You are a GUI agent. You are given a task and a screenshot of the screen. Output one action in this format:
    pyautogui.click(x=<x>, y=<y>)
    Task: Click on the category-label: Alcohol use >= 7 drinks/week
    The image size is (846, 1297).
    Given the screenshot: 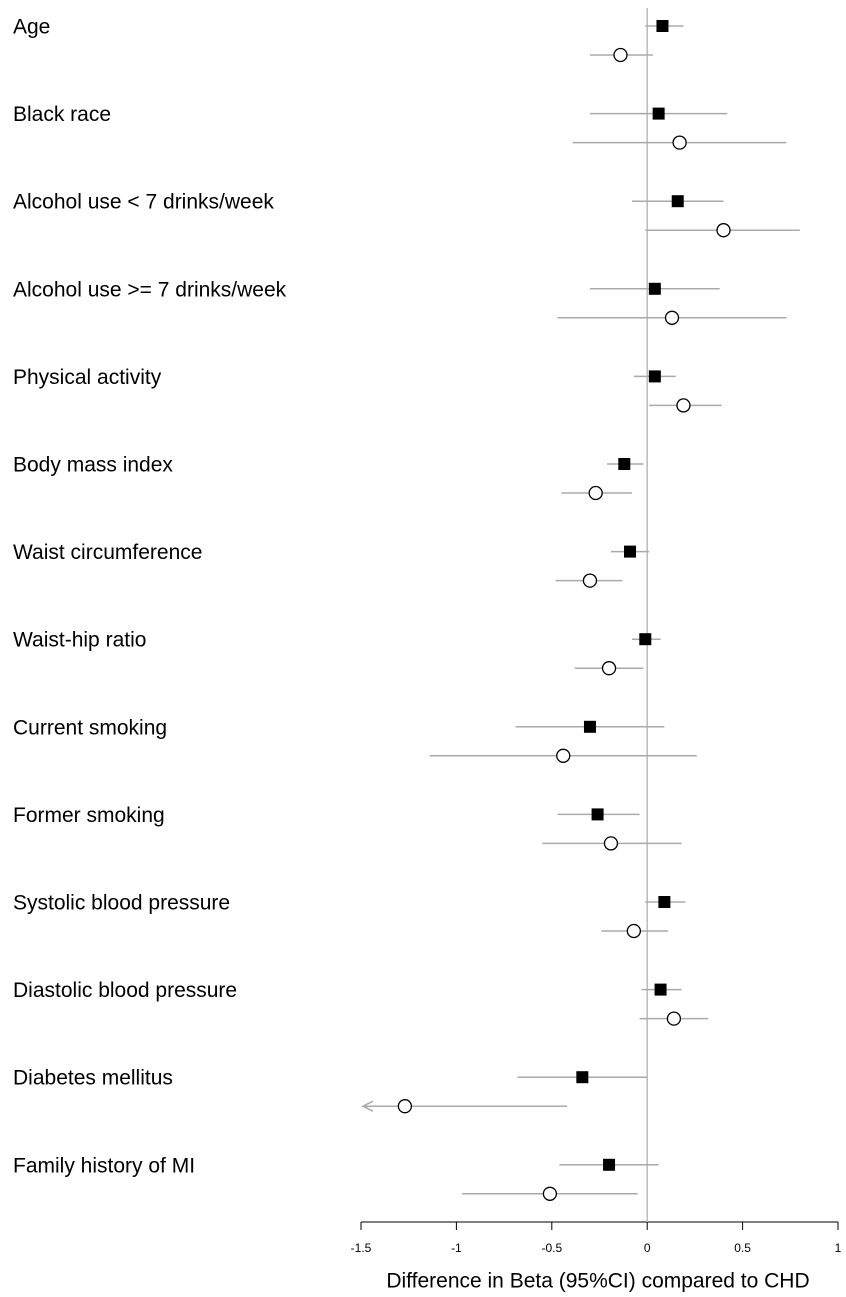 What is the action you would take?
    pyautogui.click(x=150, y=289)
    